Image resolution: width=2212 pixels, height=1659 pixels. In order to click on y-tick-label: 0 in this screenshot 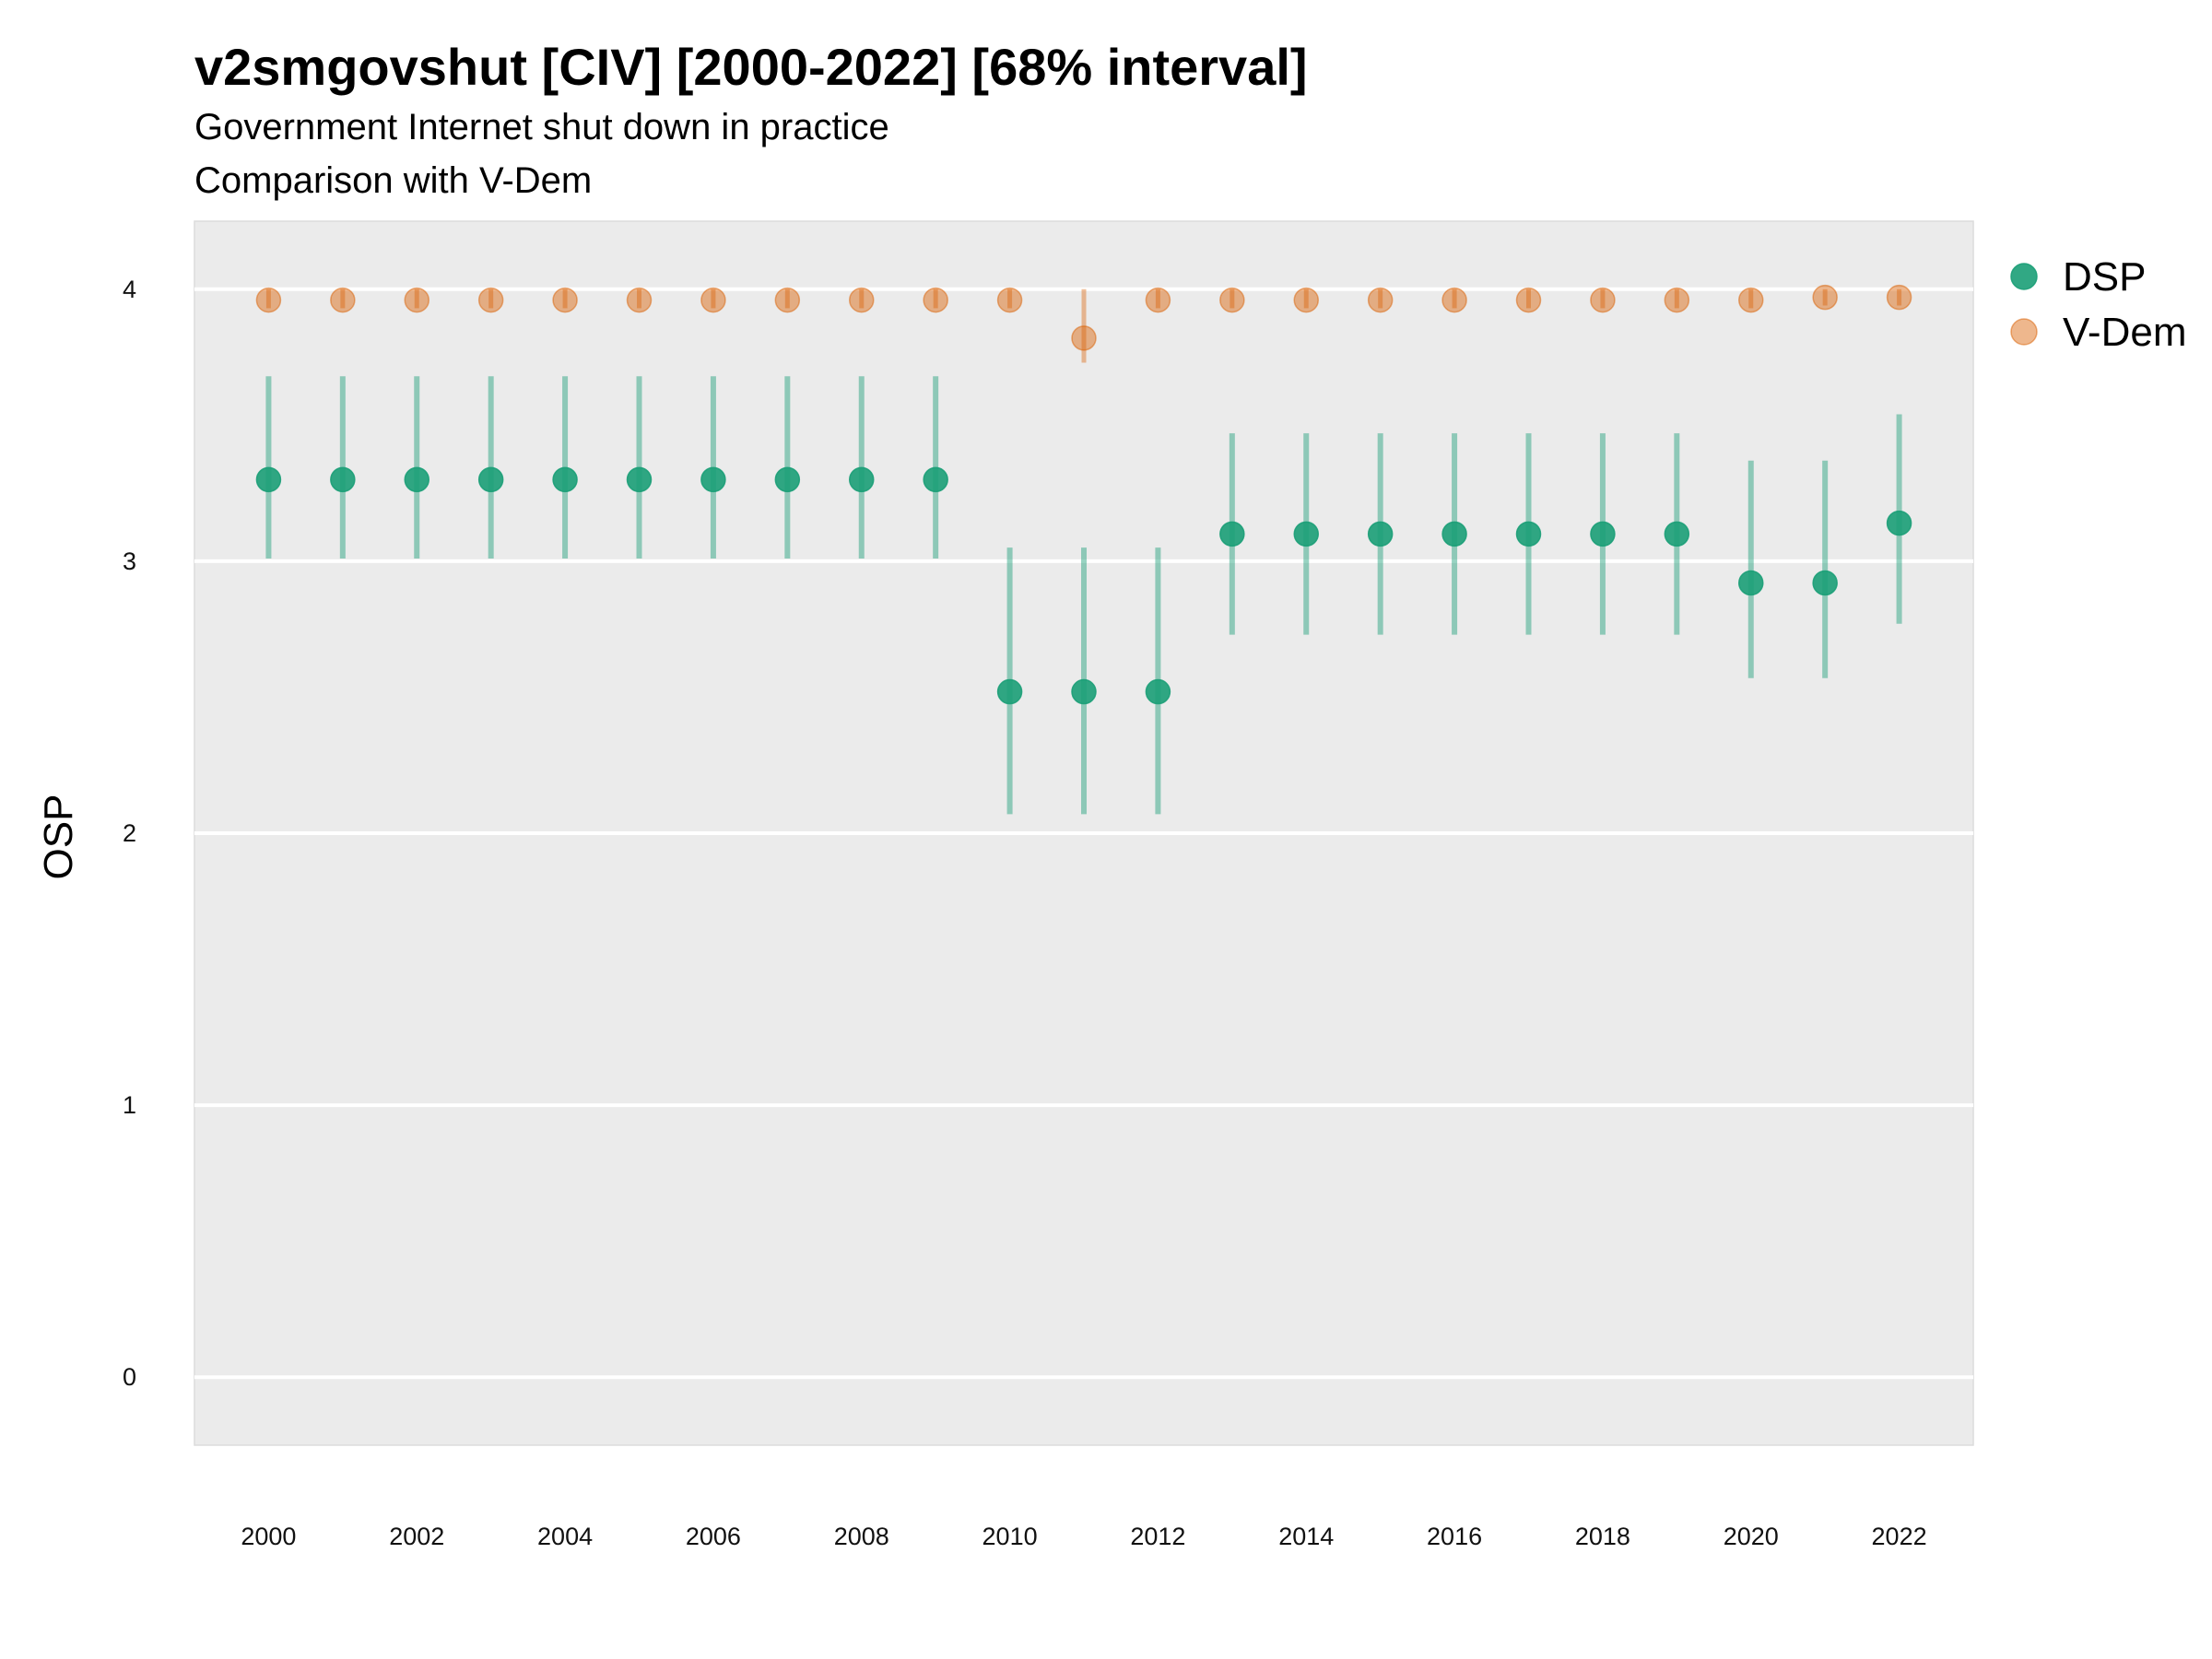, I will do `click(129, 1377)`.